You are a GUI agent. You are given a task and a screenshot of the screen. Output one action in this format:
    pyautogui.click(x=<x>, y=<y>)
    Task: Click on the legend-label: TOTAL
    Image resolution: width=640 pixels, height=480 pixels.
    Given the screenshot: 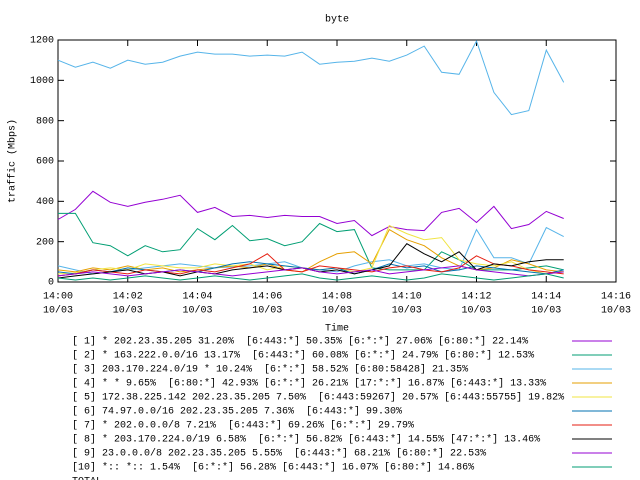 What is the action you would take?
    pyautogui.click(x=87, y=478)
    